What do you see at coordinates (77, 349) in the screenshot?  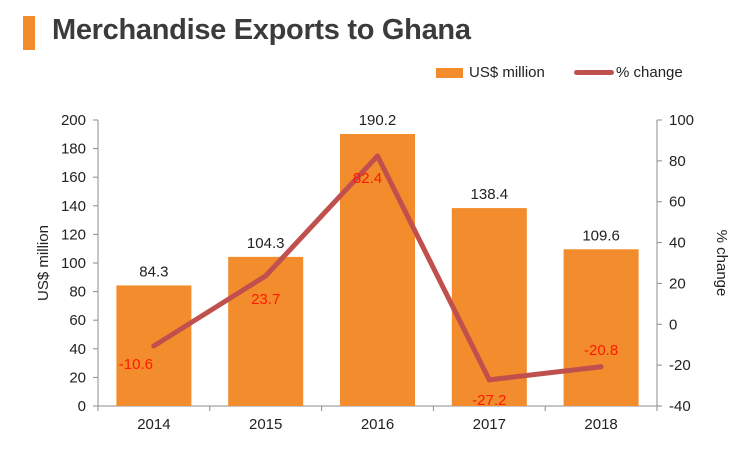 I see `y-tick-label: 40` at bounding box center [77, 349].